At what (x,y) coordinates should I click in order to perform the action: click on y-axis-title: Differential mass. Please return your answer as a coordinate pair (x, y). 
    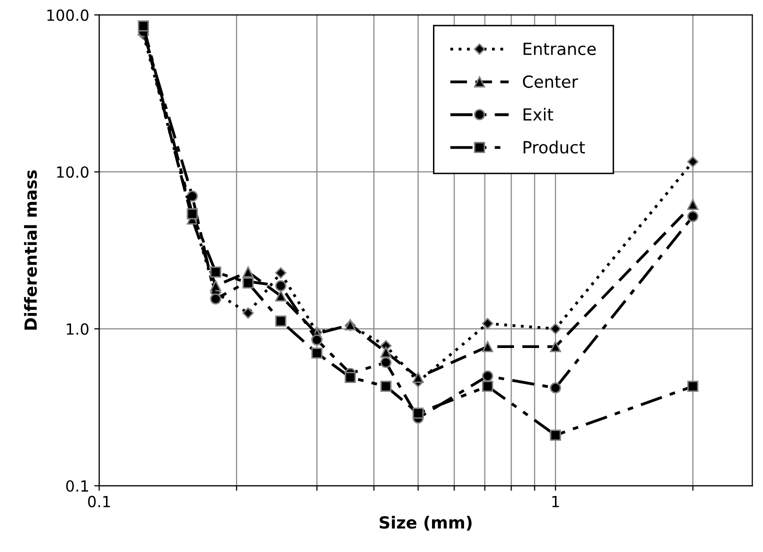
    Looking at the image, I should click on (30, 250).